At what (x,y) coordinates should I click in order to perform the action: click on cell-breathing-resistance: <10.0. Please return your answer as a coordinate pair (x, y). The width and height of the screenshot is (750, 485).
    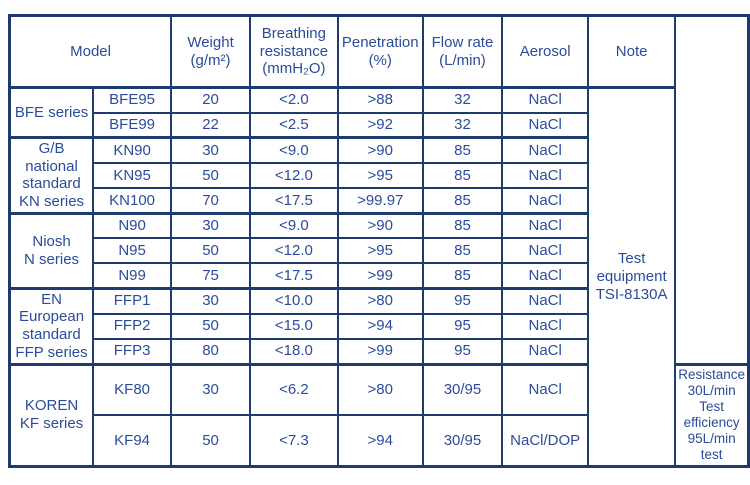
    Looking at the image, I should click on (293, 300).